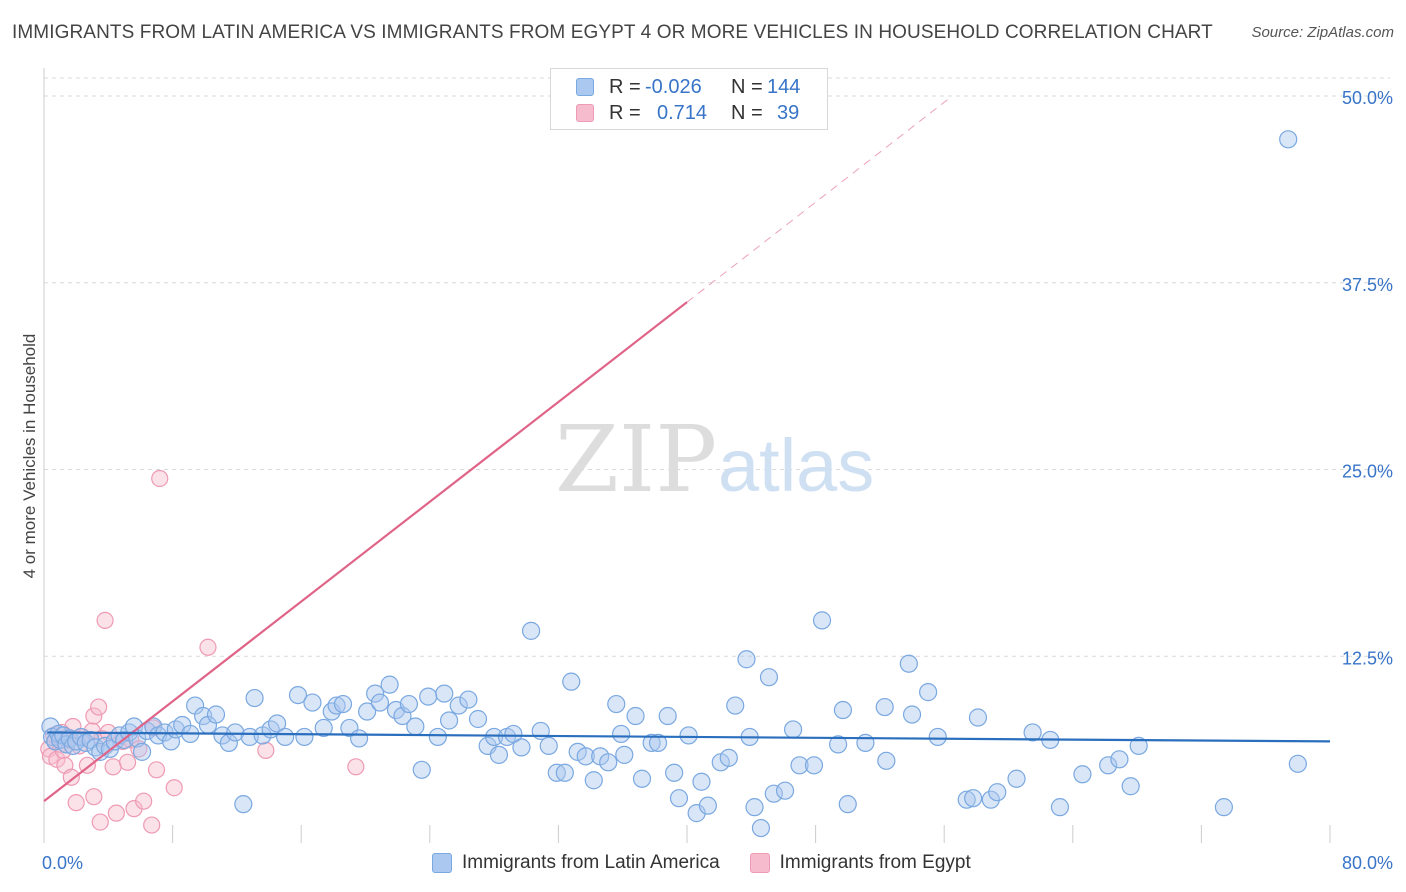 The width and height of the screenshot is (1406, 892). Describe the element at coordinates (585, 87) in the screenshot. I see `blue-swatch-icon` at that location.